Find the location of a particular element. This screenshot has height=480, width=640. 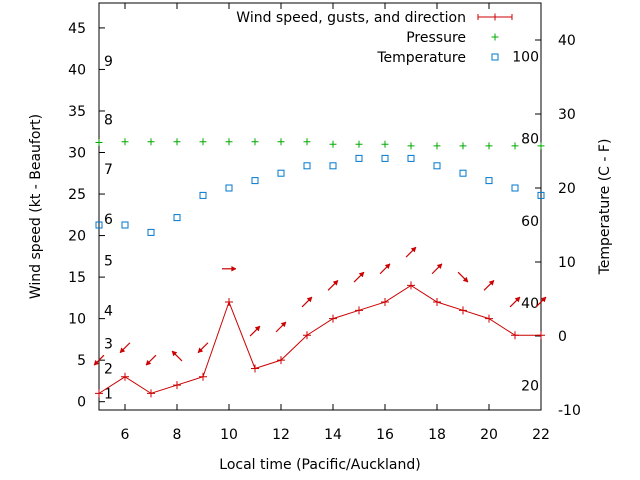

y-right-tick-label: -10 is located at coordinates (569, 411).